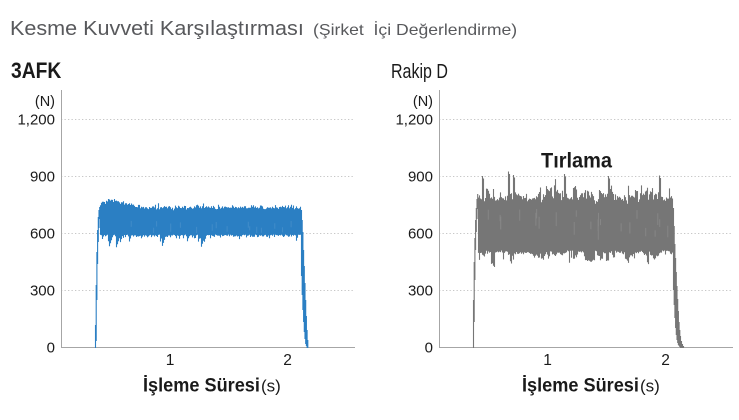 This screenshot has height=420, width=739. I want to click on svg-text: Kesme Kuvveti Karşılaştırması, so click(157, 29).